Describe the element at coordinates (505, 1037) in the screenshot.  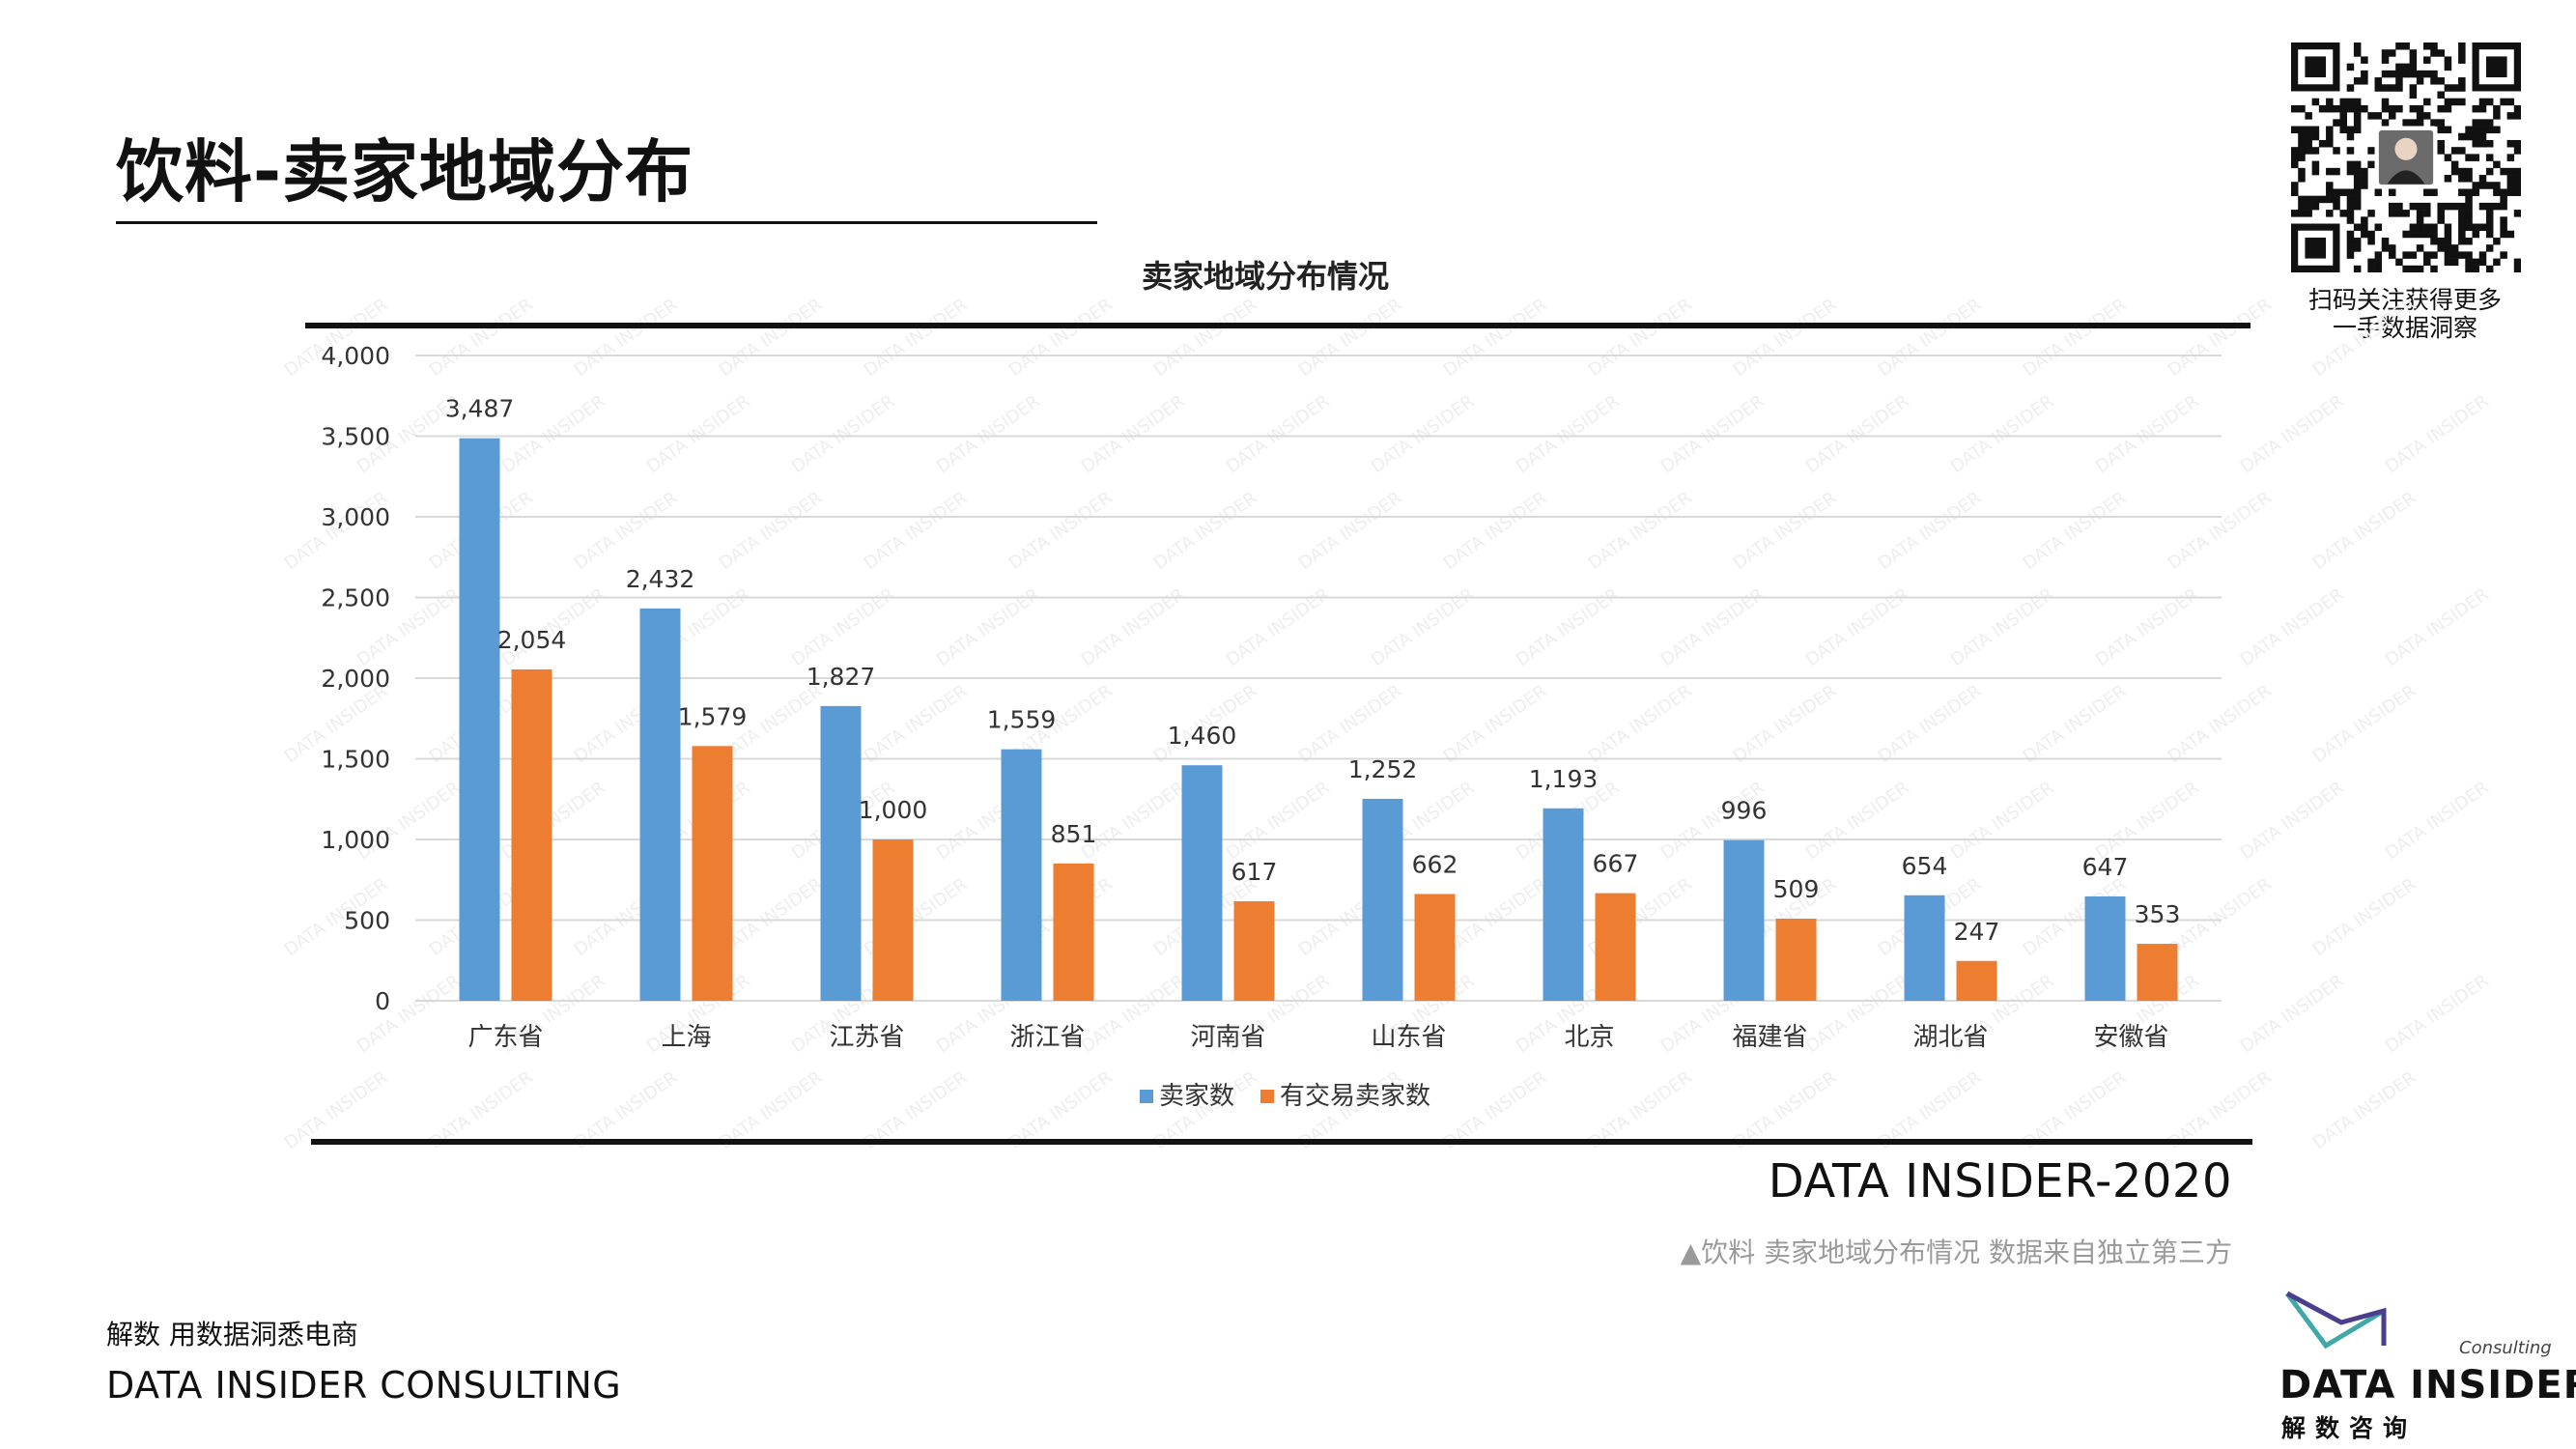
I see `x-tick-label: 广东省` at that location.